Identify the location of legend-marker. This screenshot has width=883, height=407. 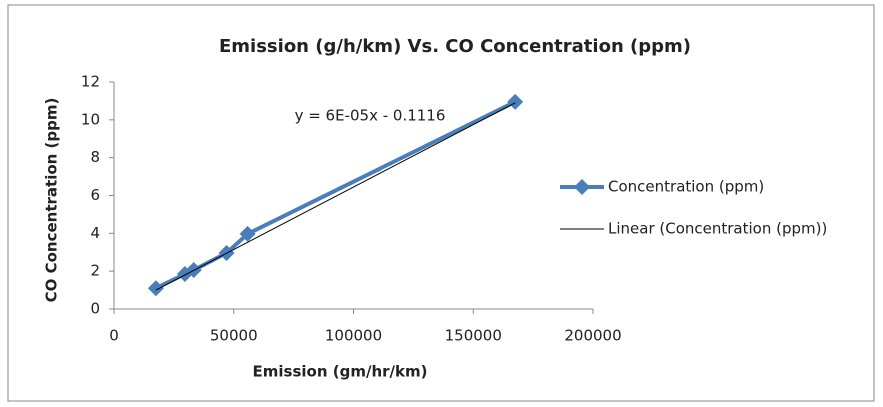
(582, 187).